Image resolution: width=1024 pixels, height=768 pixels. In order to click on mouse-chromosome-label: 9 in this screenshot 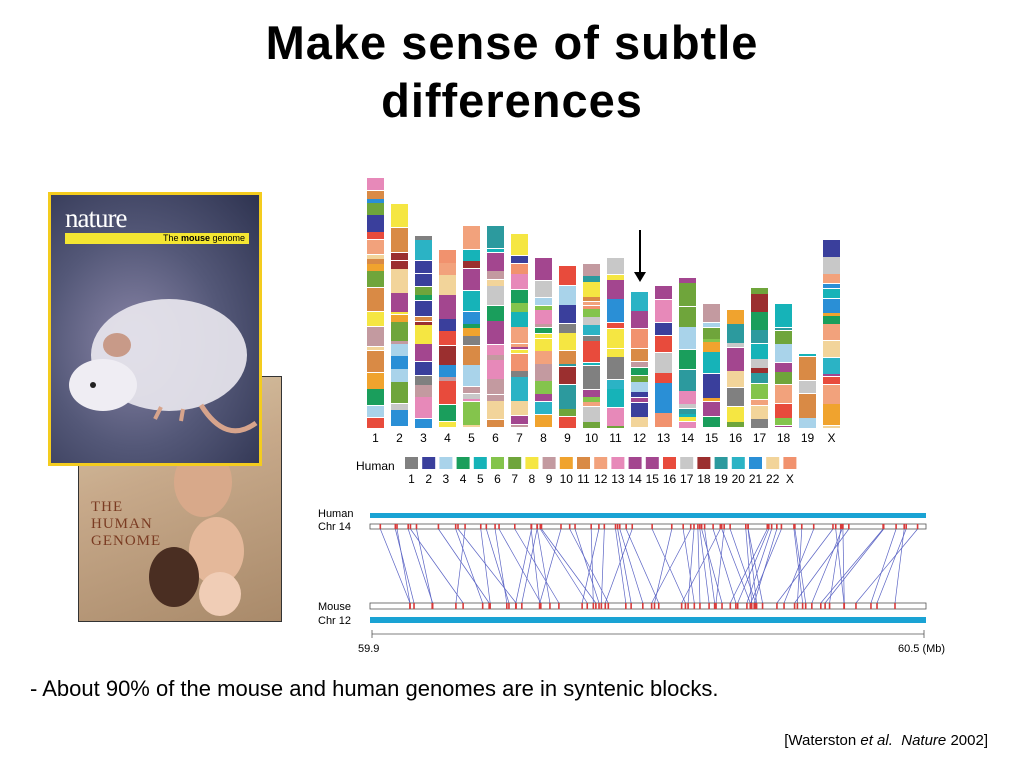, I will do `click(567, 438)`.